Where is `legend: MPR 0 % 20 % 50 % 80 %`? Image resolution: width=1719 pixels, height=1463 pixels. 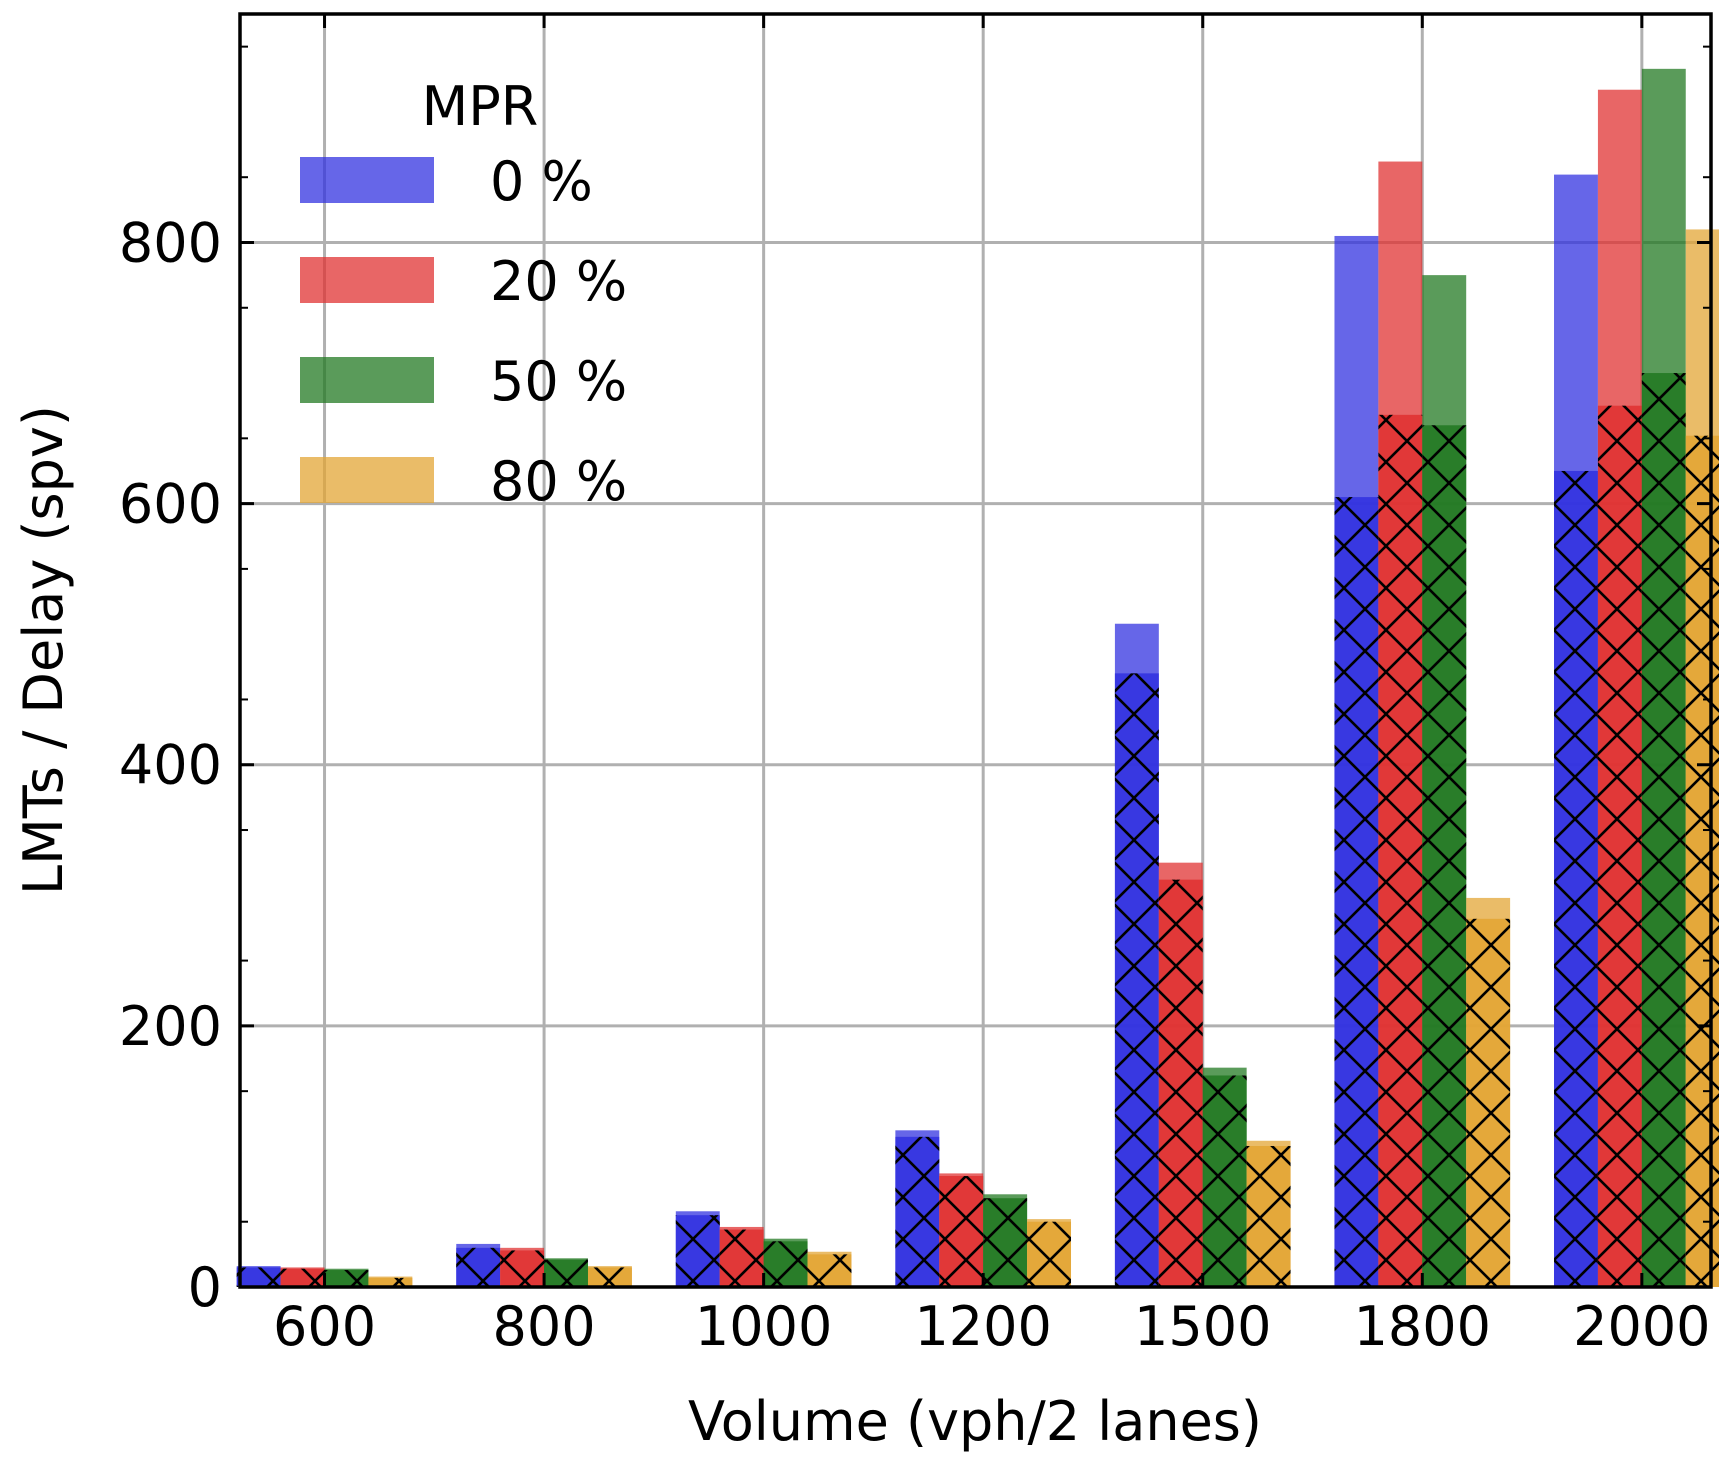 legend: MPR 0 % 20 % 50 % 80 % is located at coordinates (463, 294).